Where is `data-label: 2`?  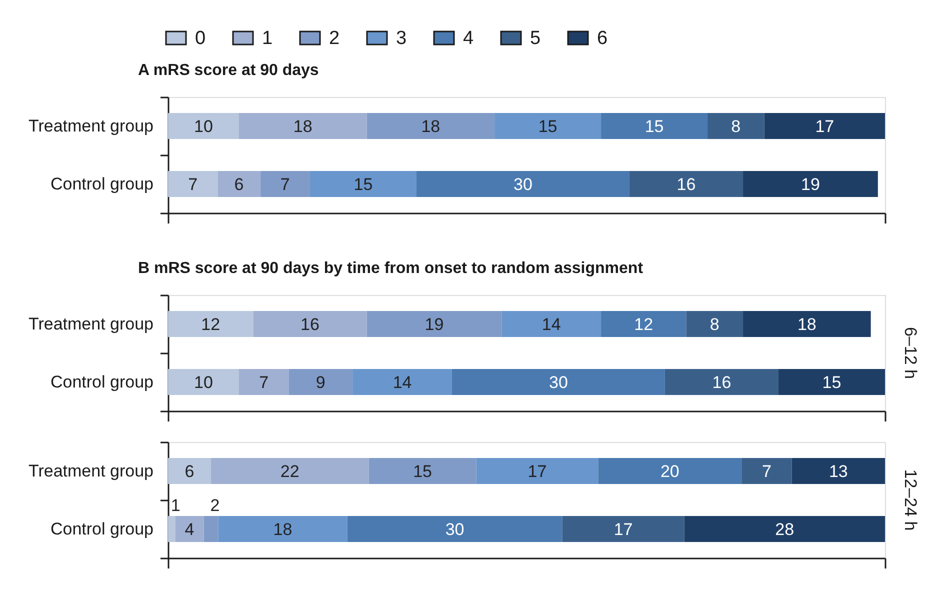 data-label: 2 is located at coordinates (215, 505).